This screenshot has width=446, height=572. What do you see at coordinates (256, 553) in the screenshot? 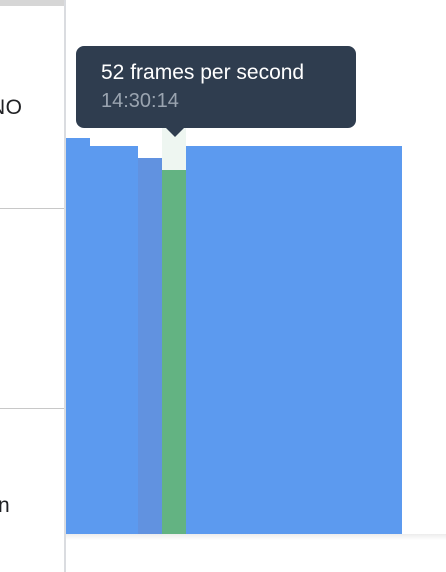
I see `chart-baseline-area` at bounding box center [256, 553].